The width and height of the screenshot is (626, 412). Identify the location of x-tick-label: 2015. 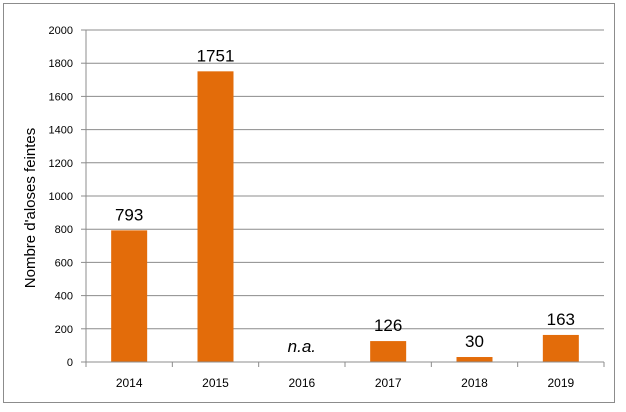
(215, 383).